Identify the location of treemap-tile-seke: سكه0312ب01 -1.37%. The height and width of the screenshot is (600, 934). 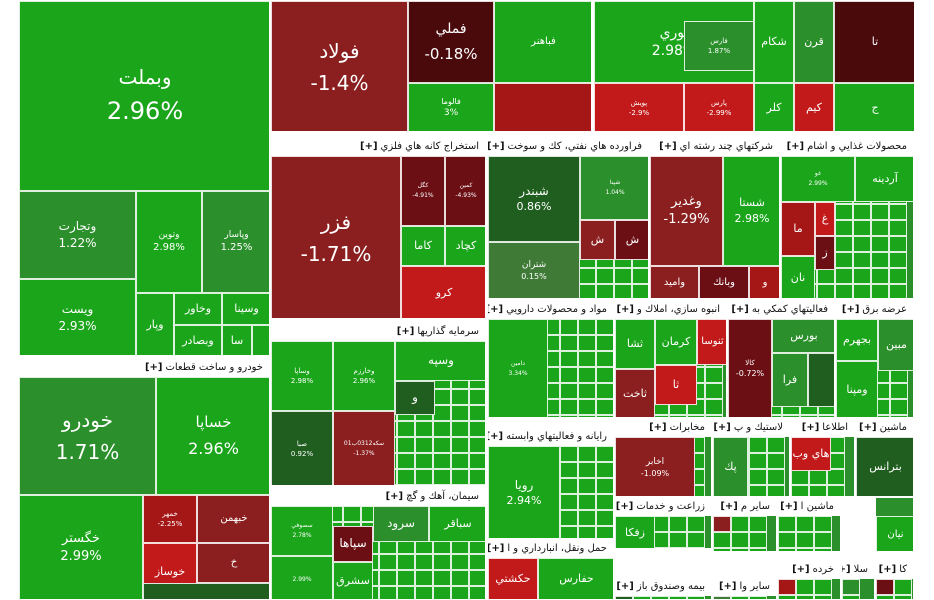
(364, 448).